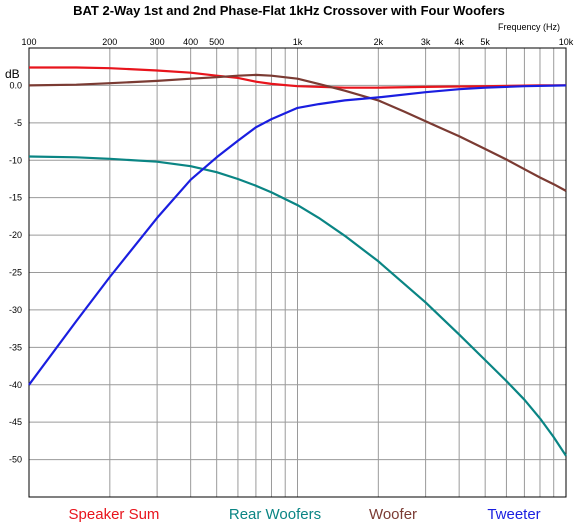 This screenshot has width=578, height=525. I want to click on y-tick-label: -15, so click(15, 198).